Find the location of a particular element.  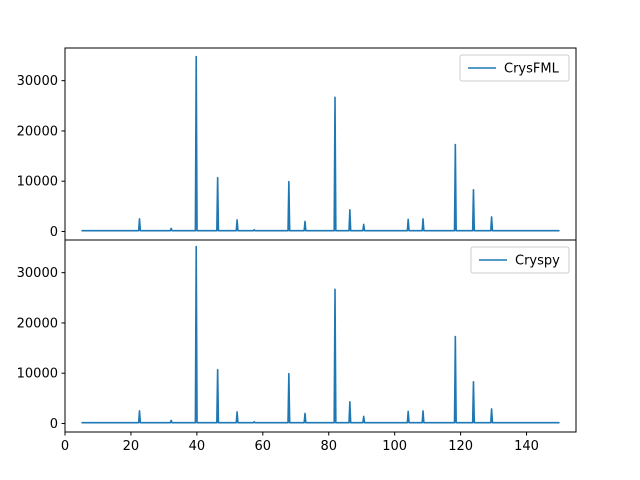

legend: Cryspy is located at coordinates (520, 260).